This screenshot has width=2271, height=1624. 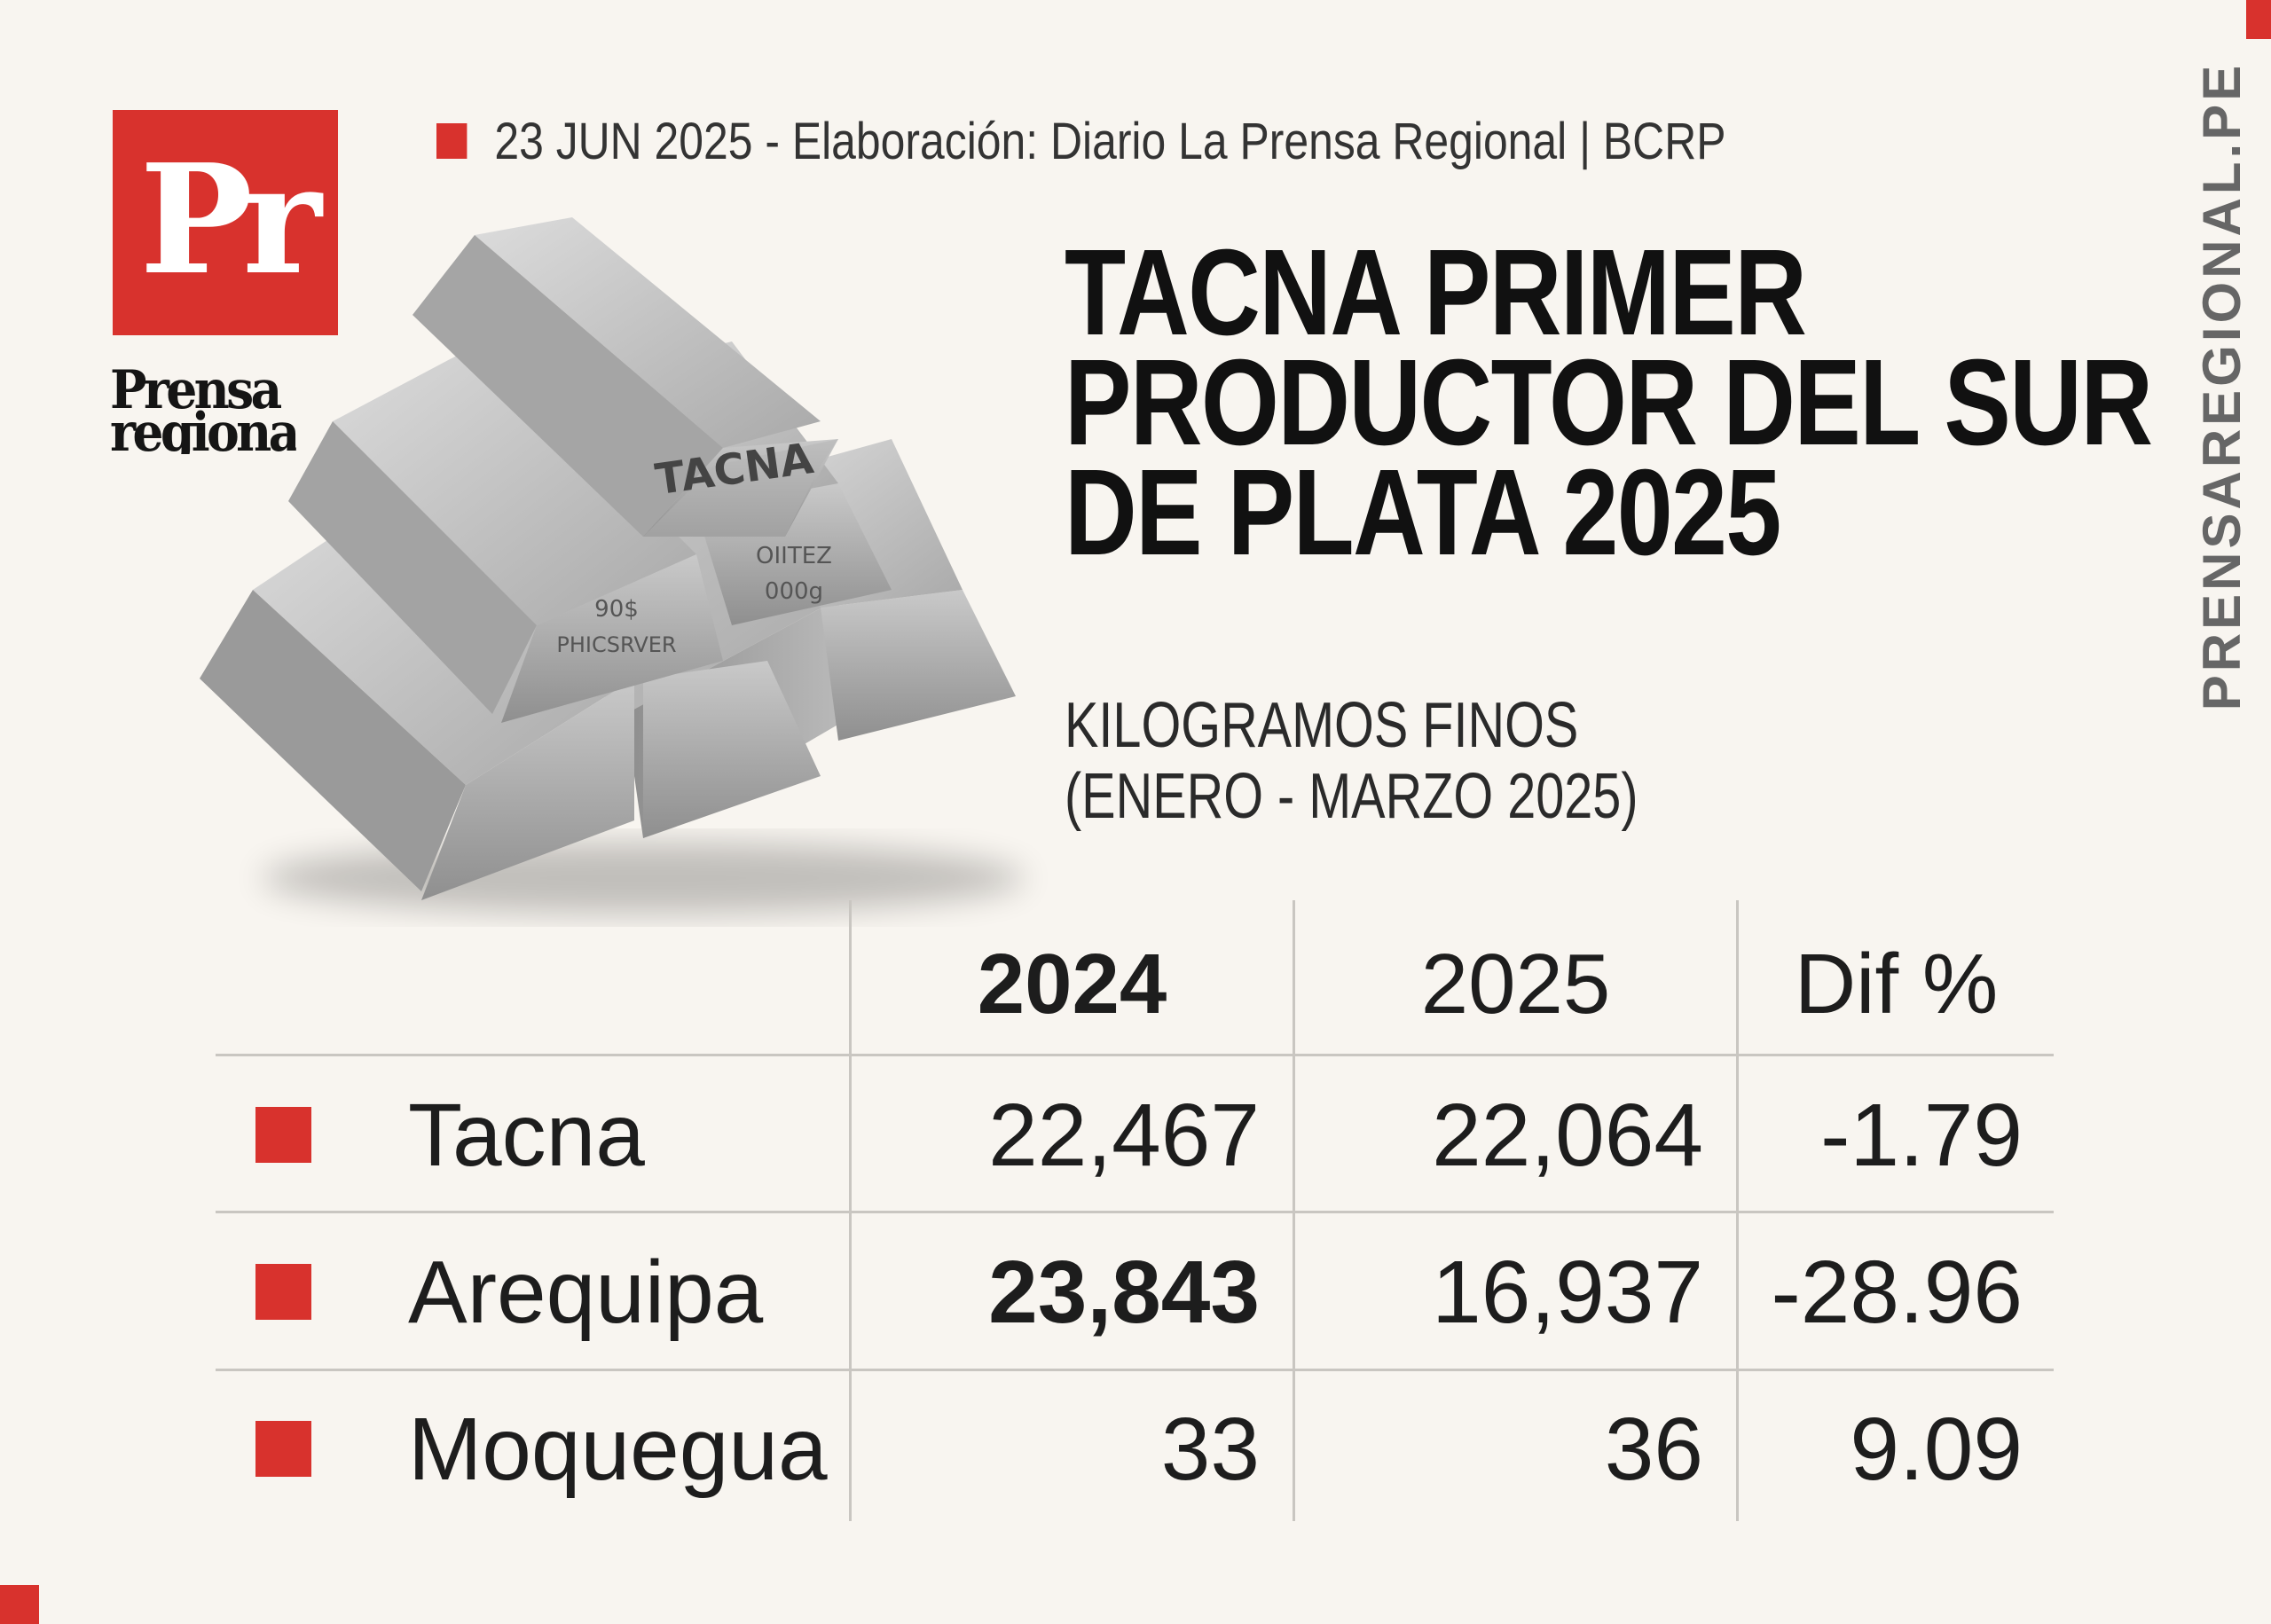 I want to click on wordmark-line2: regional, so click(x=203, y=428).